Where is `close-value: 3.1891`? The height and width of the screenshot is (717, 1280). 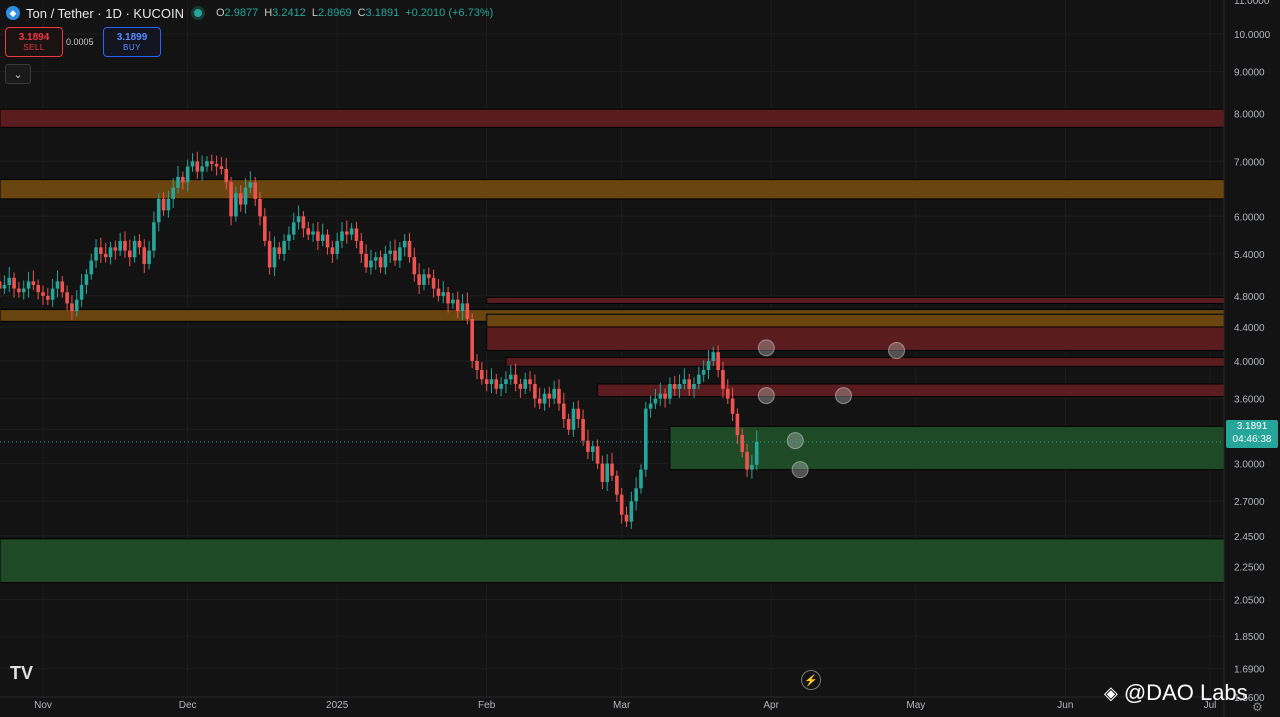
close-value: 3.1891 is located at coordinates (382, 13).